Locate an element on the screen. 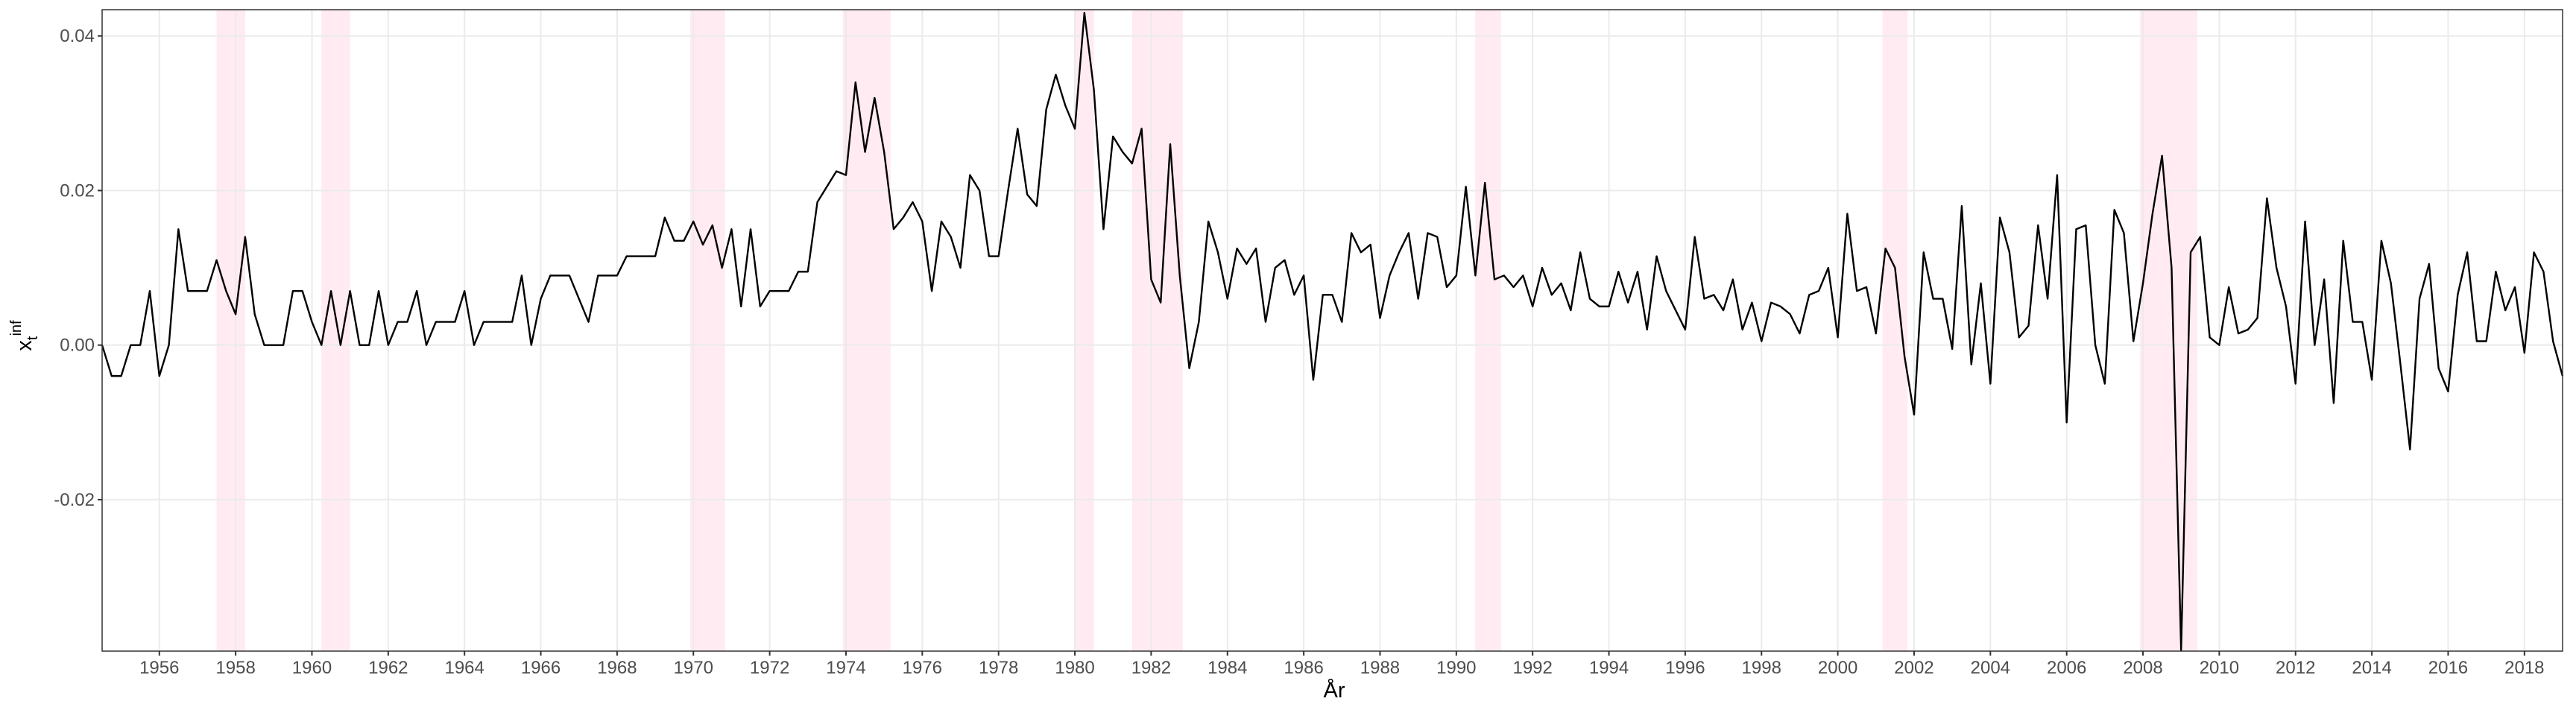 The image size is (2576, 716). y-axis-title-sup: inf is located at coordinates (16, 328).